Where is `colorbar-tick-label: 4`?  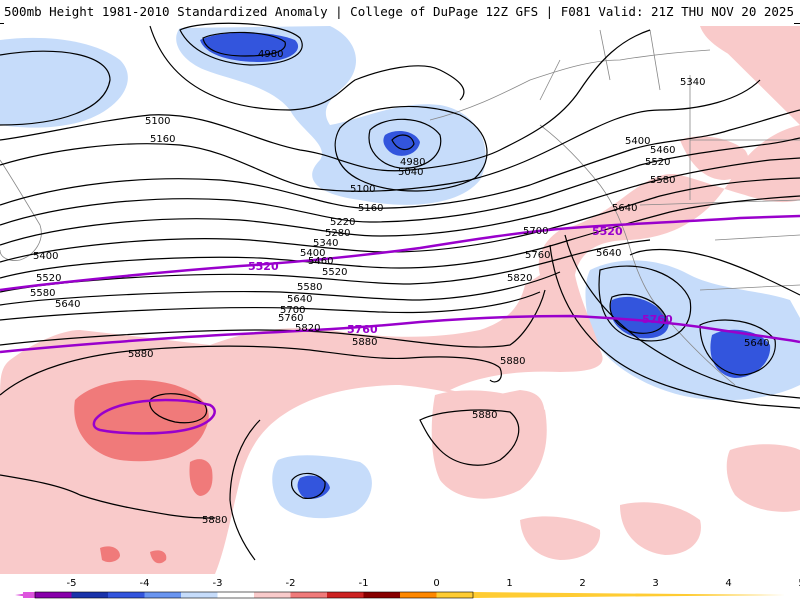 colorbar-tick-label: 4 is located at coordinates (728, 583).